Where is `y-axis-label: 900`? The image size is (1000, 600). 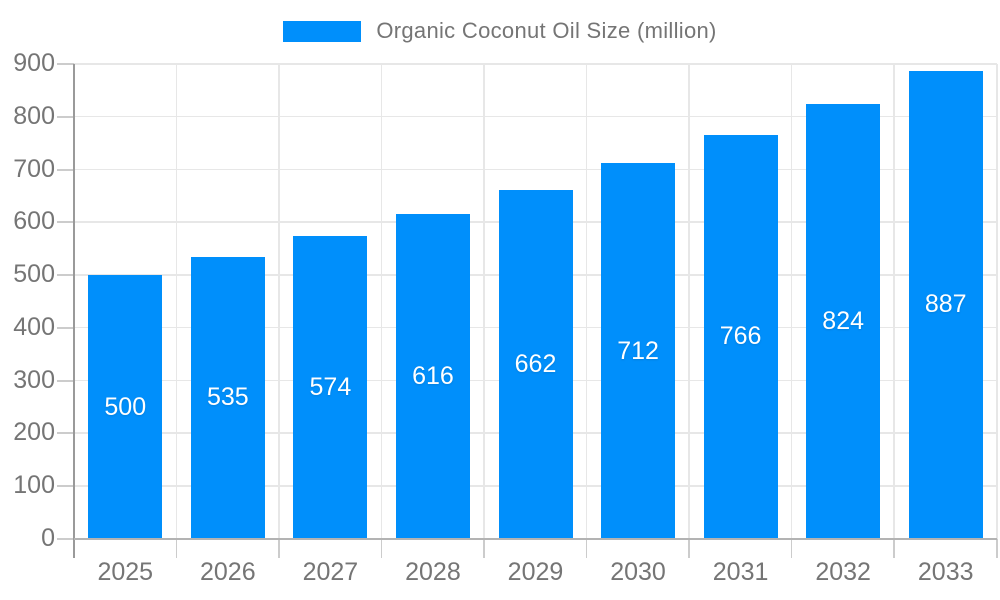
y-axis-label: 900 is located at coordinates (34, 63).